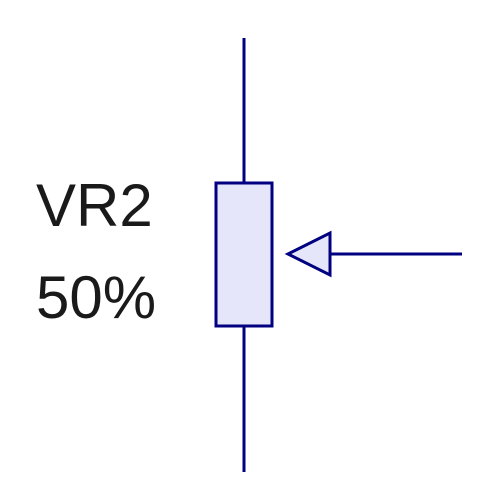 Image resolution: width=484 pixels, height=503 pixels. Describe the element at coordinates (94, 205) in the screenshot. I see `component-designator: VR2` at that location.